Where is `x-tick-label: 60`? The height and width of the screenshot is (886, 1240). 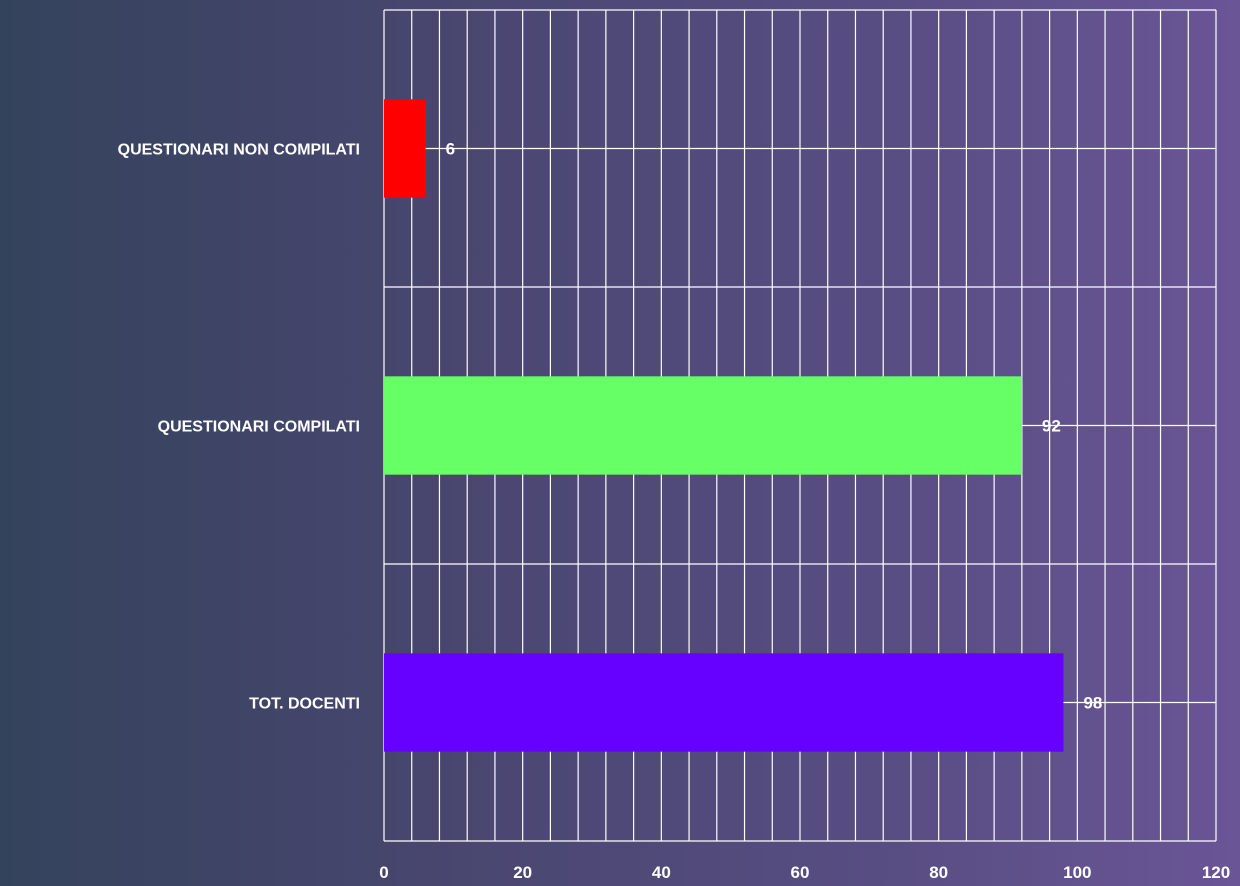 x-tick-label: 60 is located at coordinates (800, 872).